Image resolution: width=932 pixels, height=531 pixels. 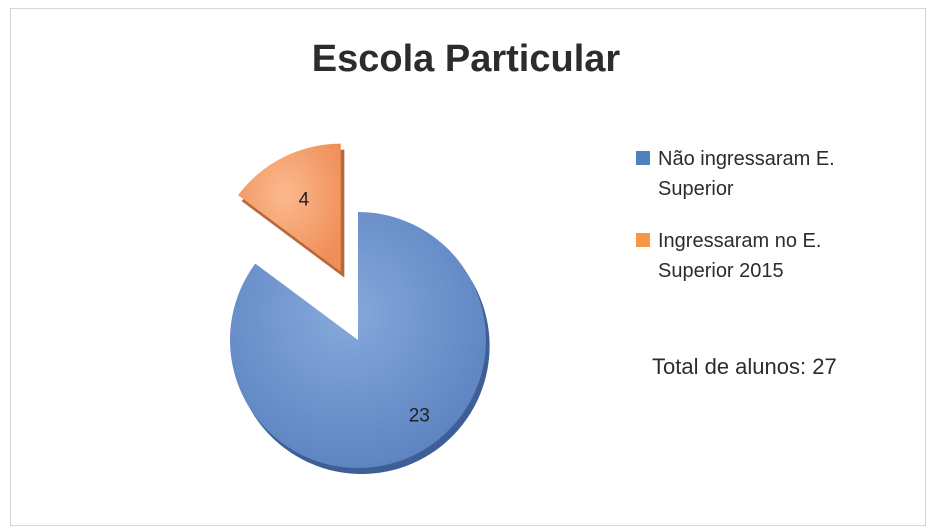 I want to click on legend-item-0: Não ingressaram E. Superior, so click(x=766, y=174).